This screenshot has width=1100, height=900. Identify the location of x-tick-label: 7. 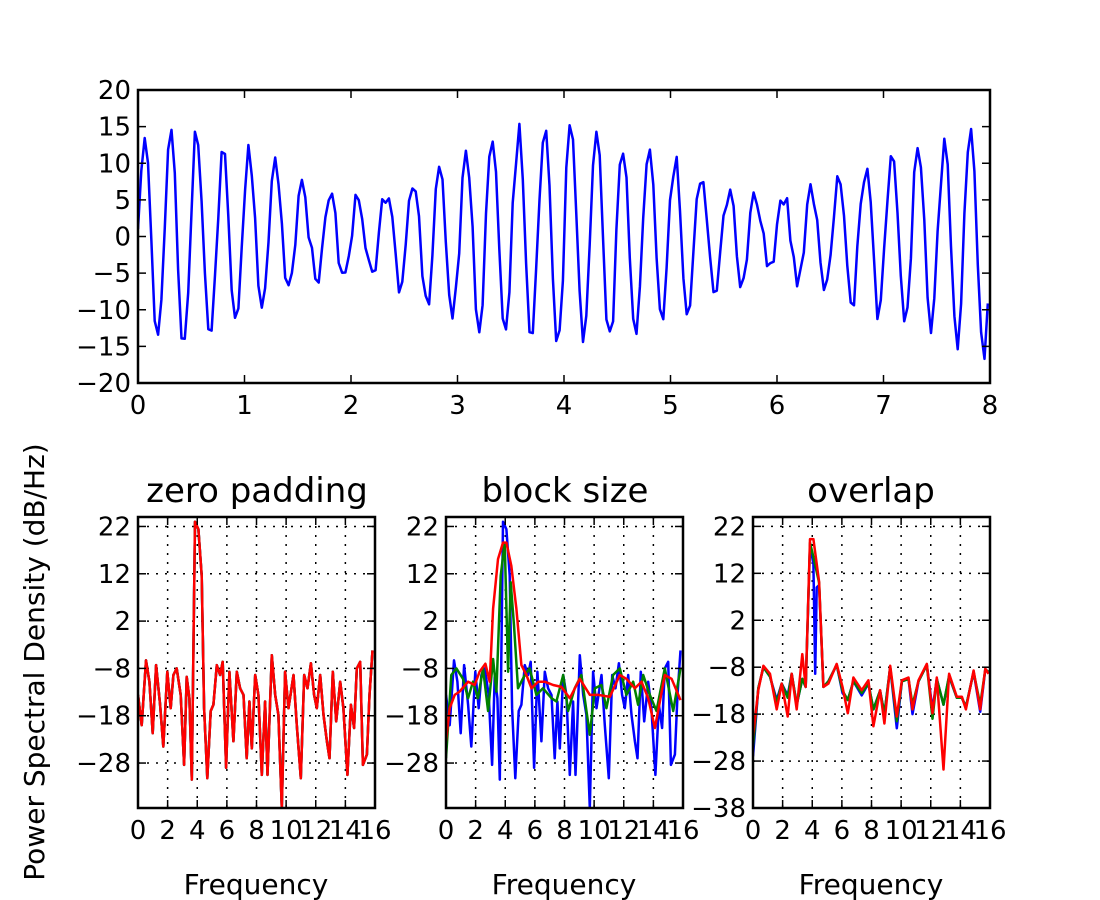
(883, 406).